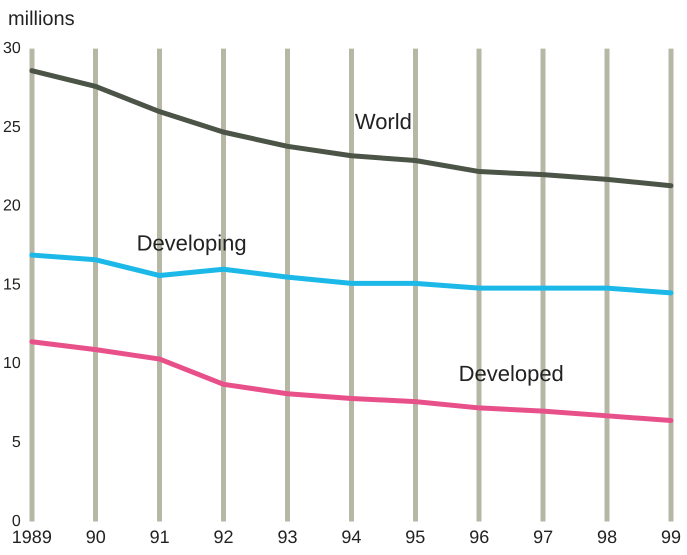 The height and width of the screenshot is (555, 687). Describe the element at coordinates (479, 537) in the screenshot. I see `x-tick-label: 96` at that location.